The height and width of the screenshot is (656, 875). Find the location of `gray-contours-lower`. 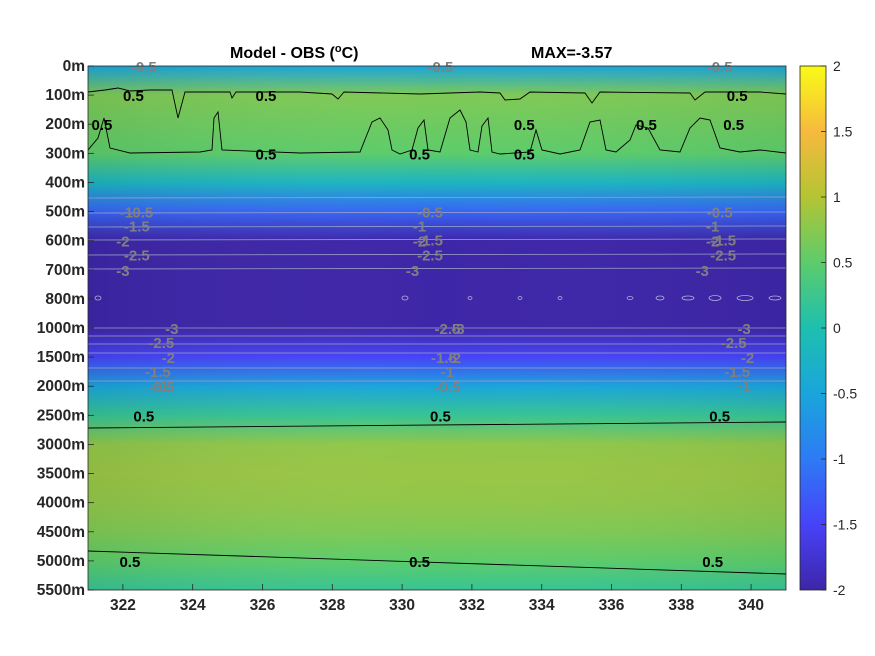

gray-contours-lower is located at coordinates (437, 354).